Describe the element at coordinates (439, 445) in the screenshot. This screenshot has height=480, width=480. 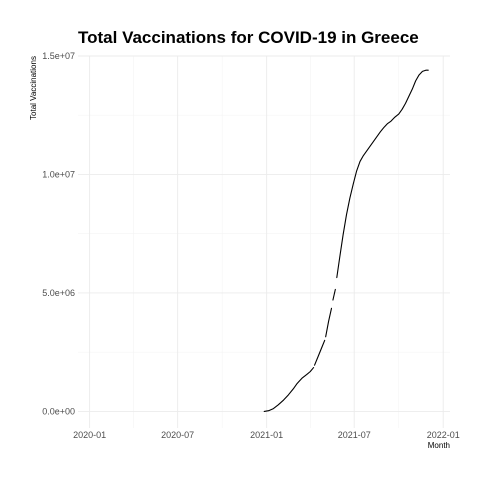
I see `x-axis-label: Month` at that location.